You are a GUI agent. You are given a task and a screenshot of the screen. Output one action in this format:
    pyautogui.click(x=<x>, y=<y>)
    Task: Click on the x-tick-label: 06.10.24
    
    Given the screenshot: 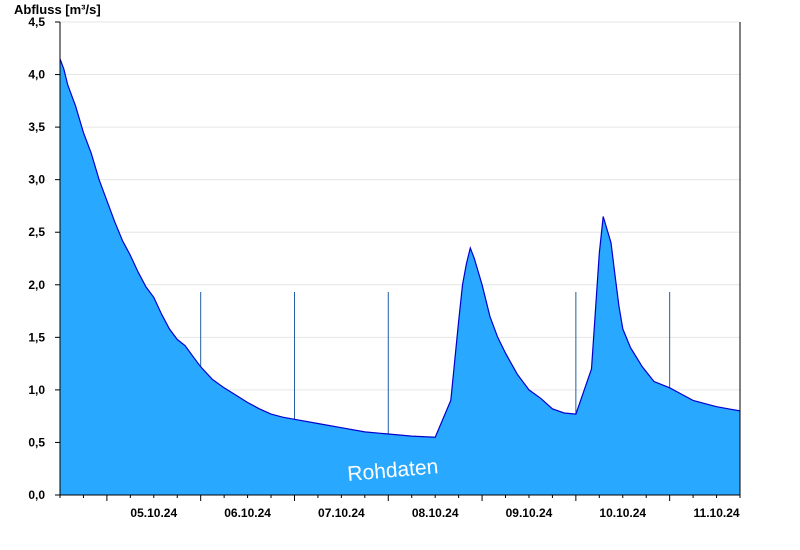 What is the action you would take?
    pyautogui.click(x=247, y=513)
    